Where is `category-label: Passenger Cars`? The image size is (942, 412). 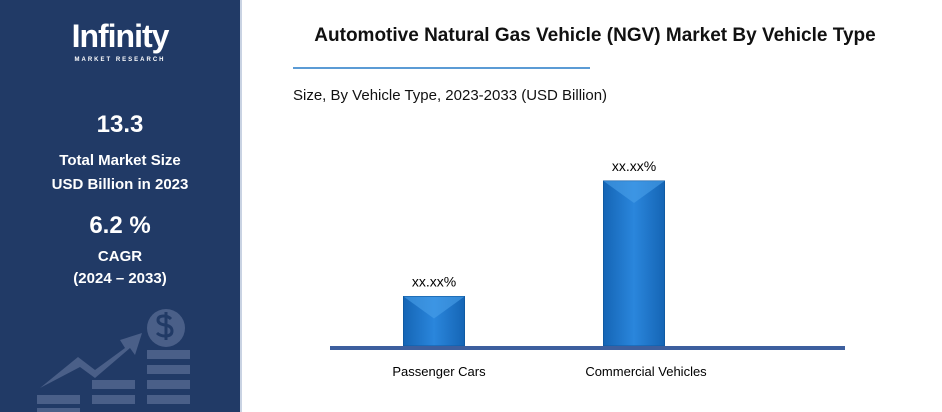
category-label: Passenger Cars is located at coordinates (439, 371).